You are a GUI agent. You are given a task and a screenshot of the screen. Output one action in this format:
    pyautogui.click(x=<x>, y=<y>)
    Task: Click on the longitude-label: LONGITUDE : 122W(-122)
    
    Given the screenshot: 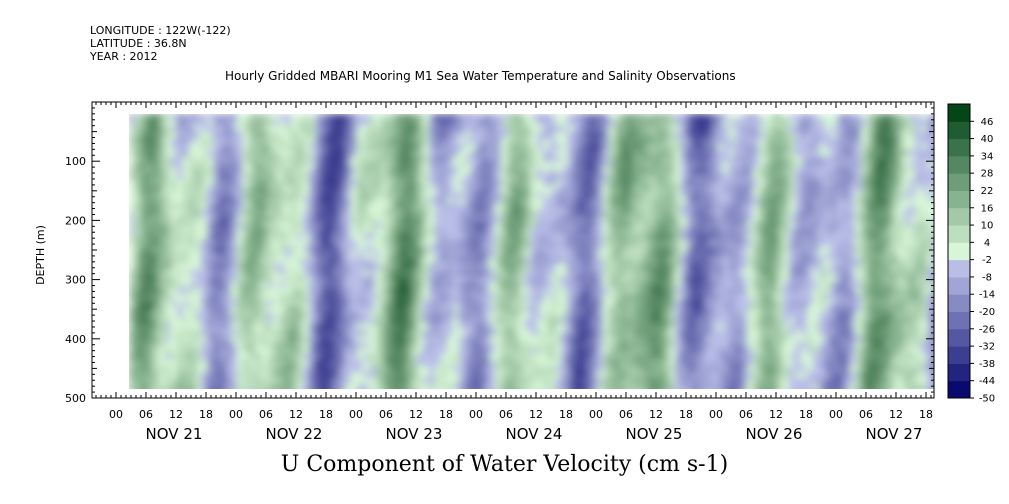 What is the action you would take?
    pyautogui.click(x=160, y=30)
    